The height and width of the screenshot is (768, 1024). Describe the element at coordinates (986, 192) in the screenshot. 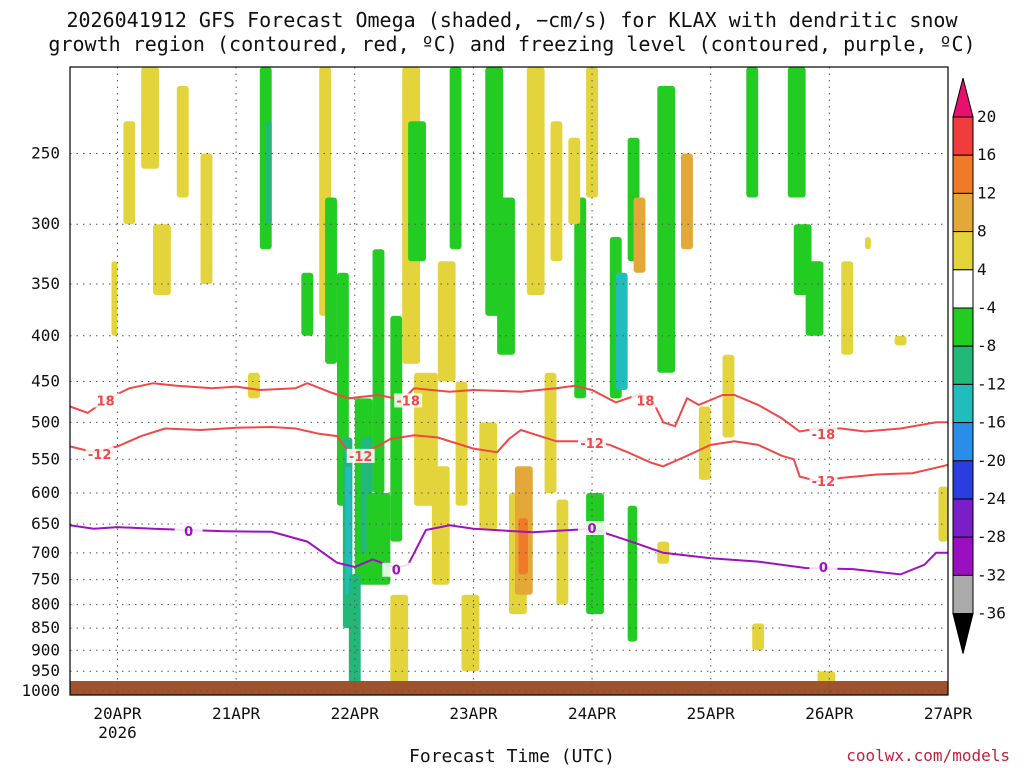

I see `colorbar-label: 12` at that location.